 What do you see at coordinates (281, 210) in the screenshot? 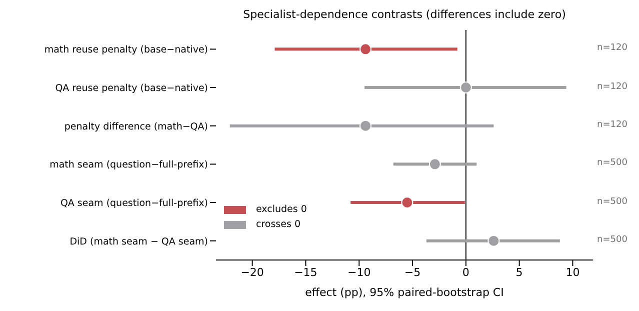
I see `legend-label: excludes 0` at bounding box center [281, 210].